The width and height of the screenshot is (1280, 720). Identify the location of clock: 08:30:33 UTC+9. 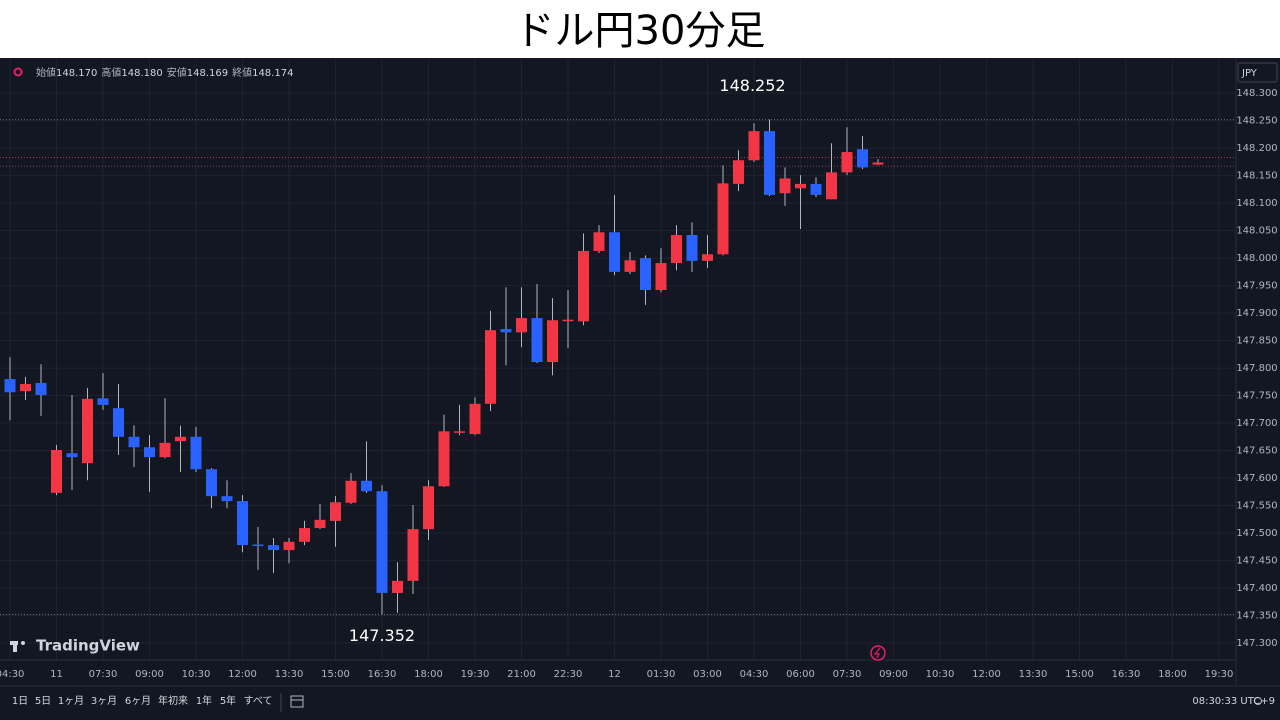
(1233, 701).